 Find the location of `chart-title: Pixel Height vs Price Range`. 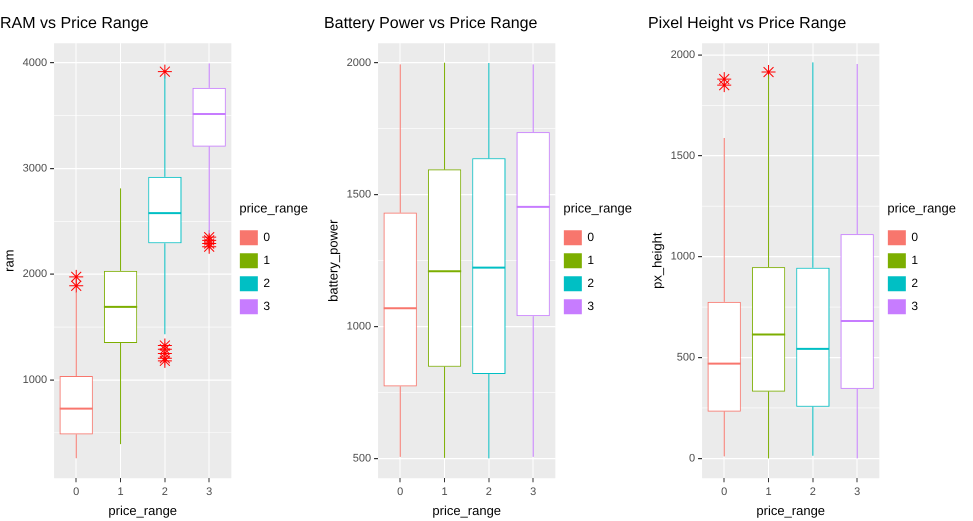

chart-title: Pixel Height vs Price Range is located at coordinates (747, 23).